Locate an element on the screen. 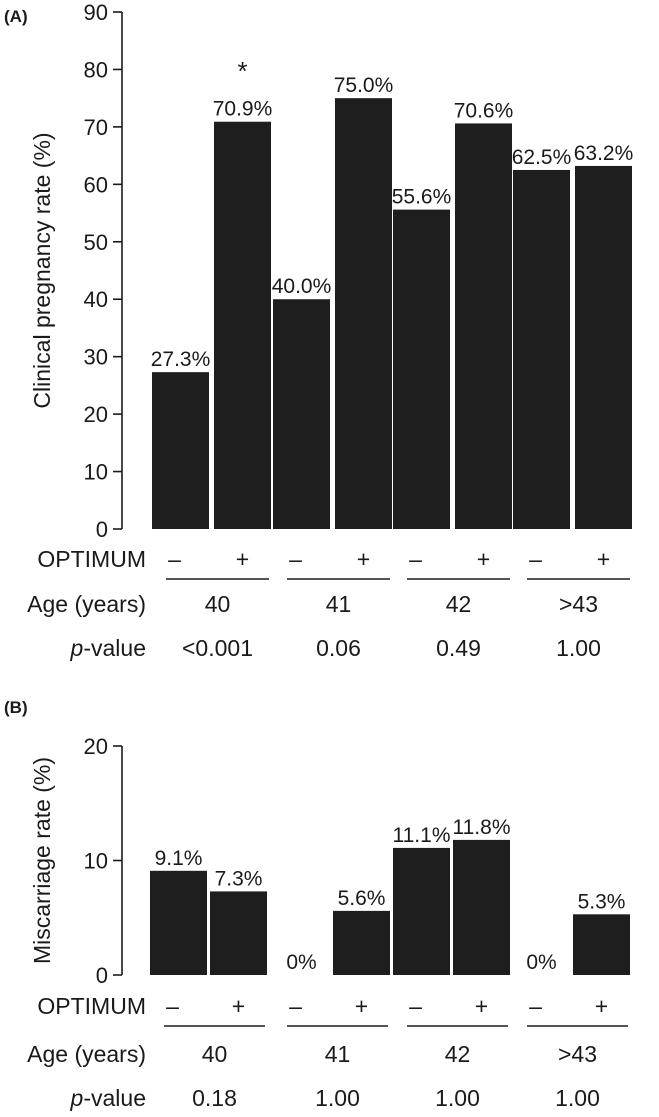 This screenshot has height=1117, width=659. bar-value-label: 5.6% is located at coordinates (362, 898).